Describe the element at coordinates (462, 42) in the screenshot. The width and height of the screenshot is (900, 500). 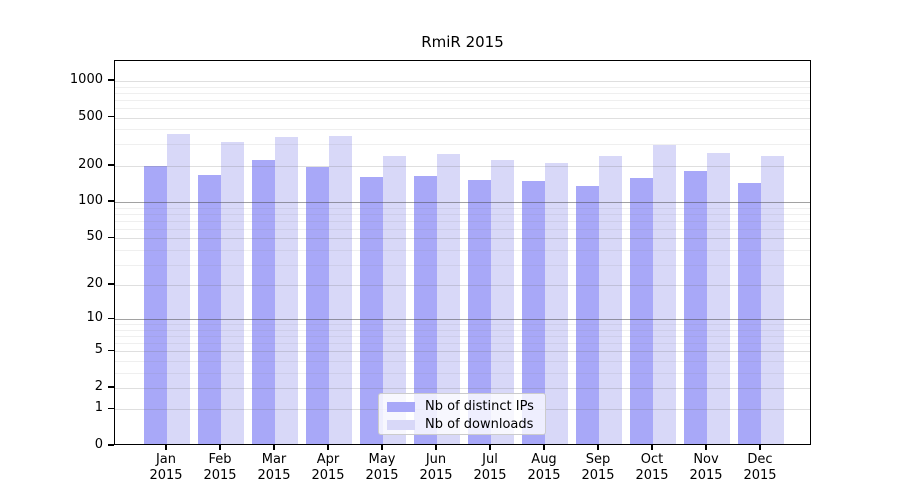
I see `chart-title: RmiR 2015` at that location.